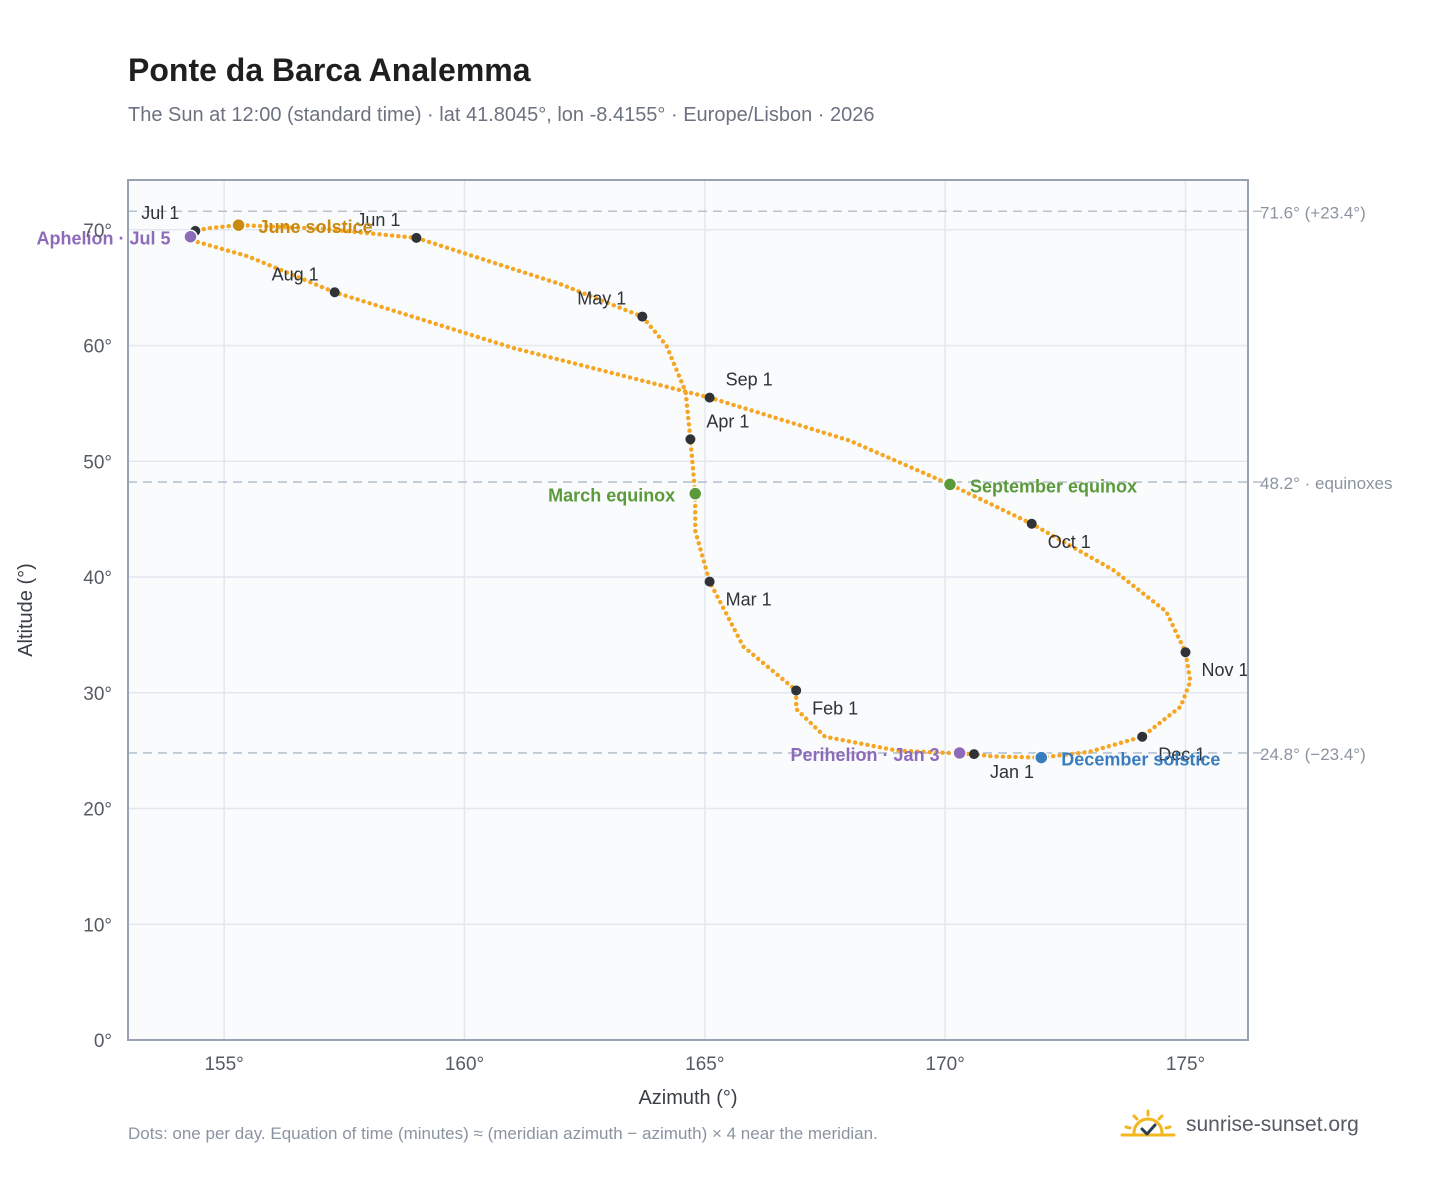  What do you see at coordinates (103, 1041) in the screenshot?
I see `y-tick-label: 0°` at bounding box center [103, 1041].